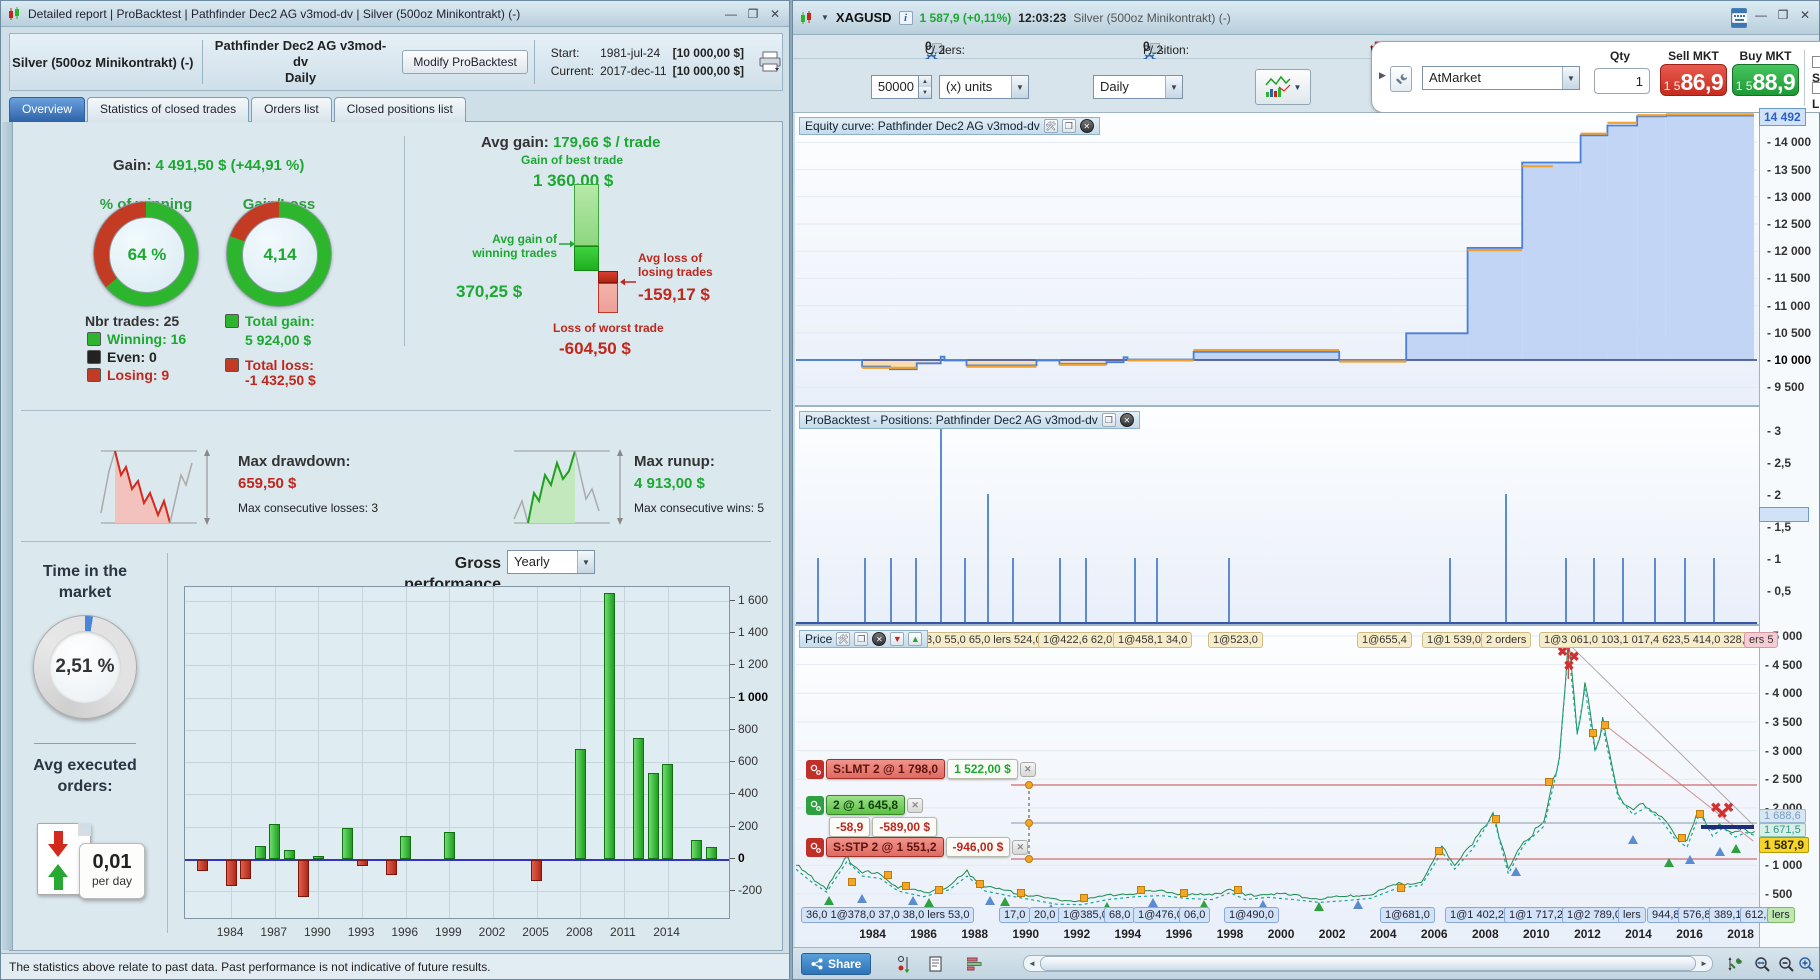  What do you see at coordinates (1536, 915) in the screenshot?
I see `order-label-chip: 1@1 717,2` at bounding box center [1536, 915].